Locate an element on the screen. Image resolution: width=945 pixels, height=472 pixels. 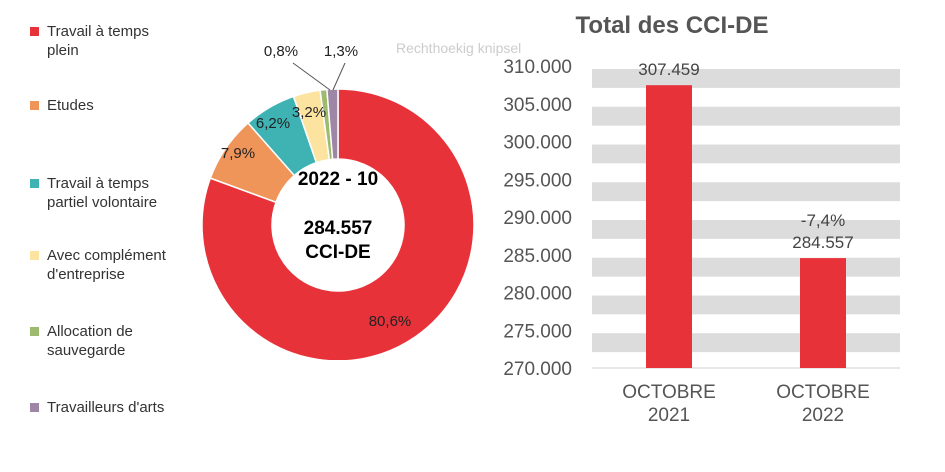
y-tick-label: 280.000 is located at coordinates (537, 294).